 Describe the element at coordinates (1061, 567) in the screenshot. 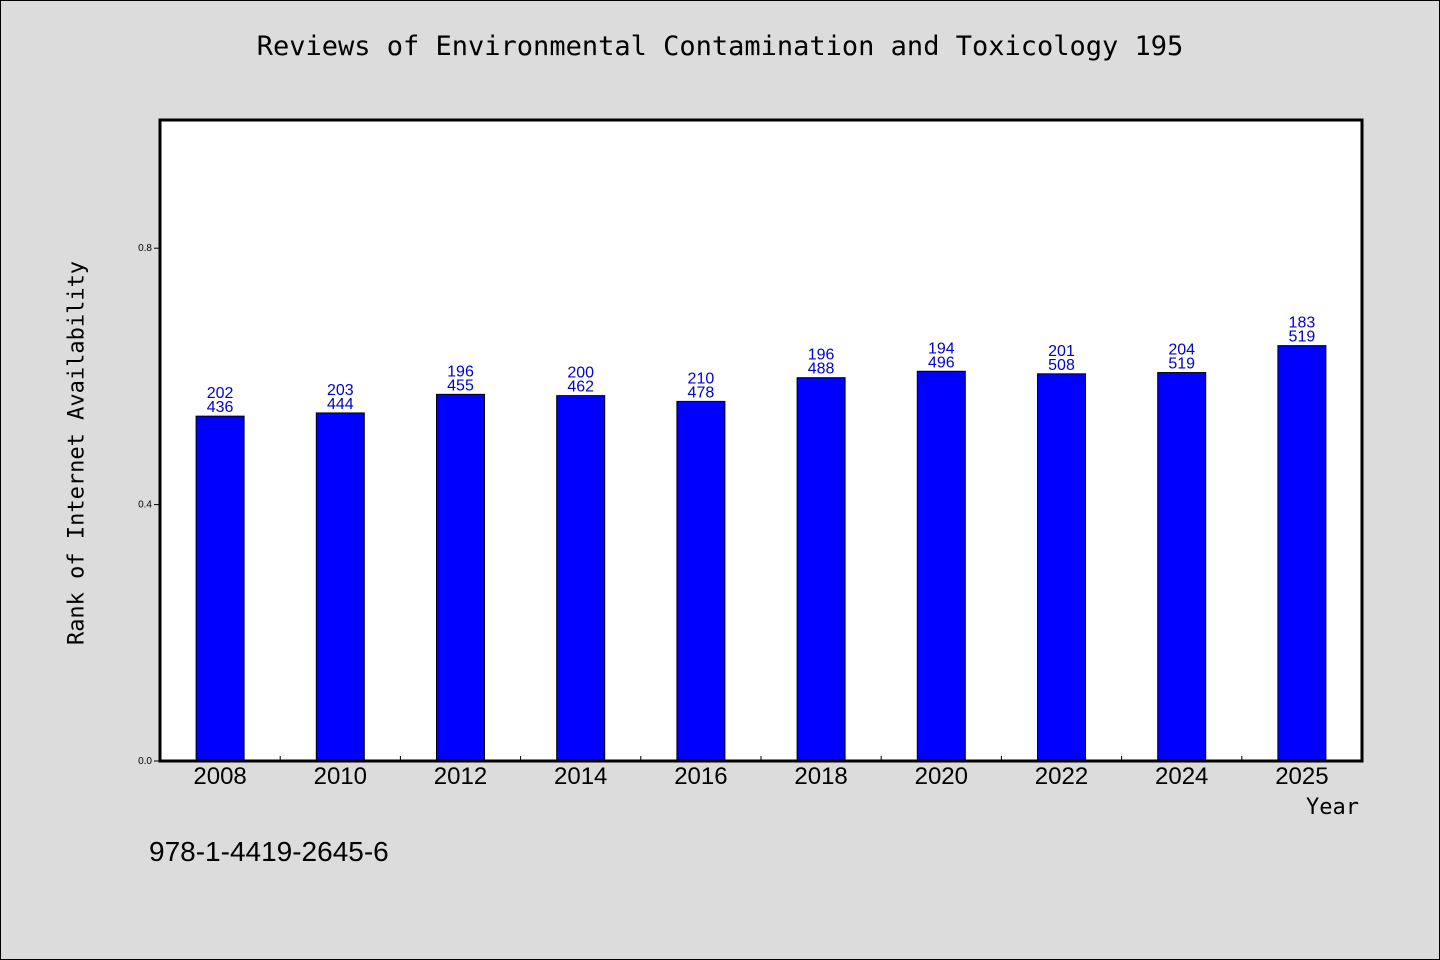

I see `bar-2022` at that location.